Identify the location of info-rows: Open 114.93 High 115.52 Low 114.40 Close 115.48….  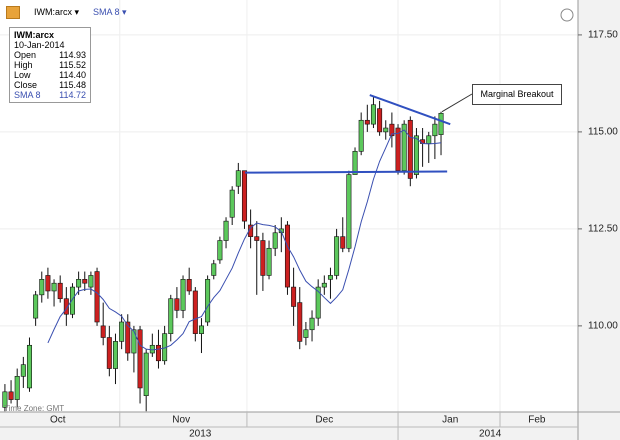
(50, 75).